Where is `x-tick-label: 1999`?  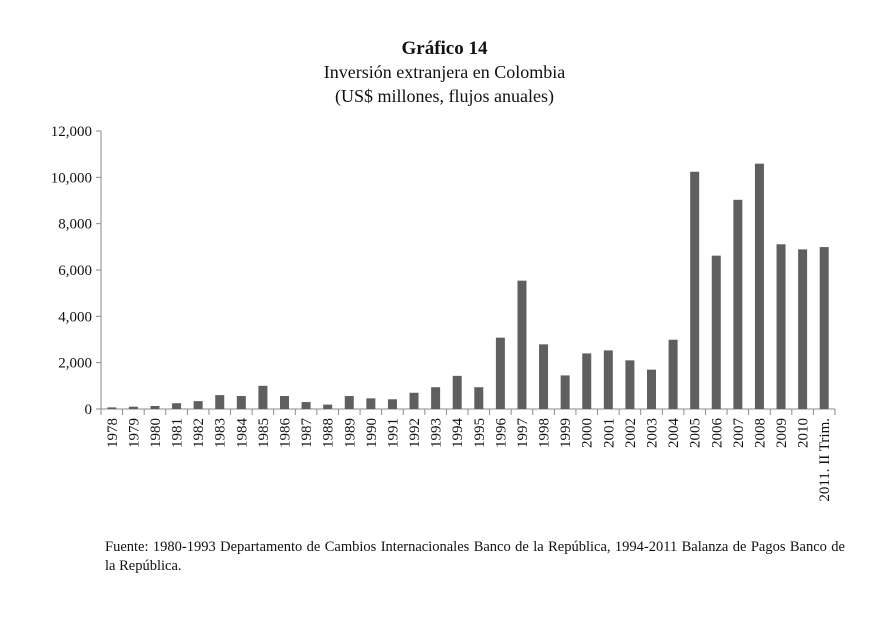 x-tick-label: 1999 is located at coordinates (566, 433).